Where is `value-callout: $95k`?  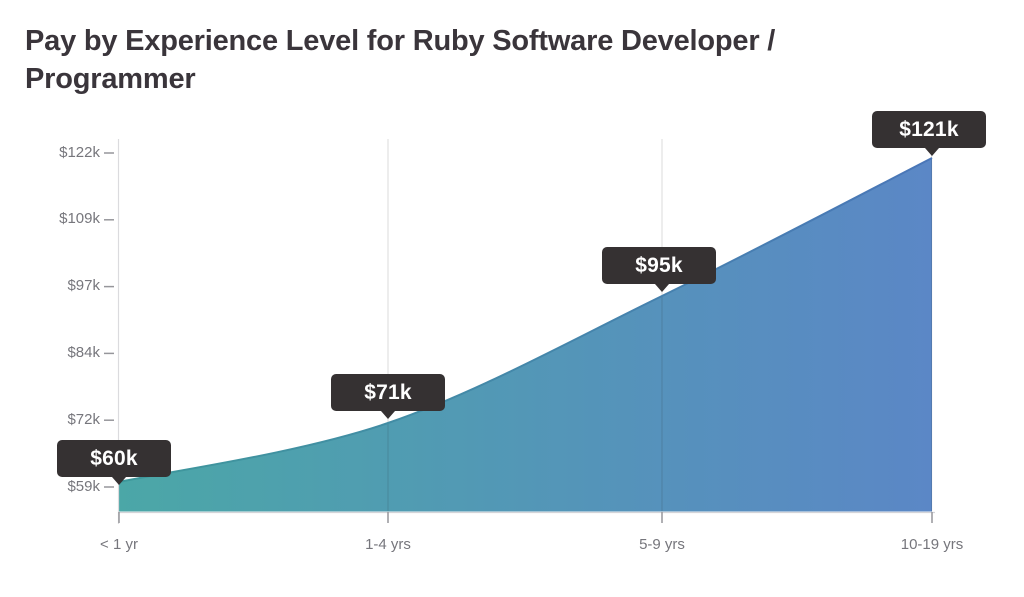
value-callout: $95k is located at coordinates (659, 269).